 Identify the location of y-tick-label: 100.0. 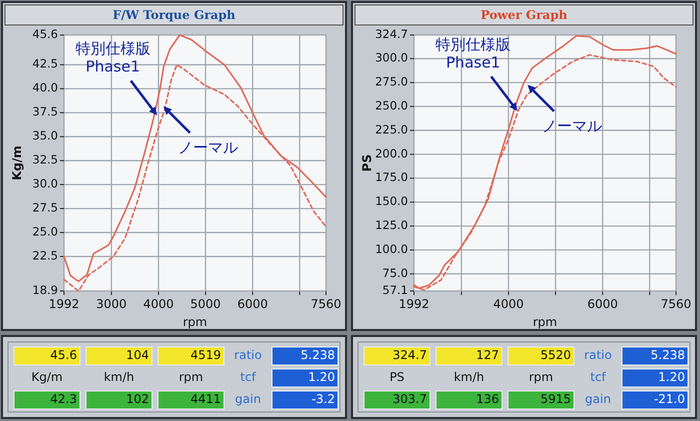
(391, 249).